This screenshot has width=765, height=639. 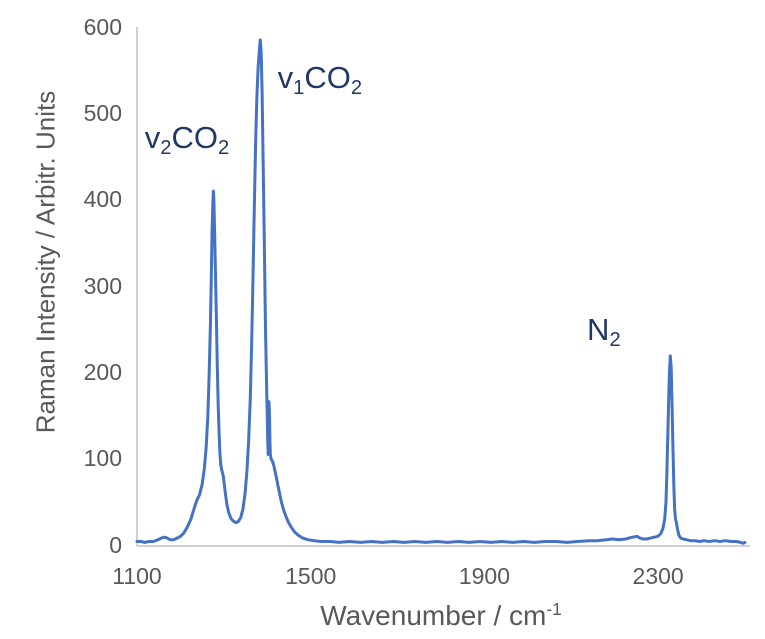 What do you see at coordinates (102, 458) in the screenshot?
I see `y-tick-label: 100` at bounding box center [102, 458].